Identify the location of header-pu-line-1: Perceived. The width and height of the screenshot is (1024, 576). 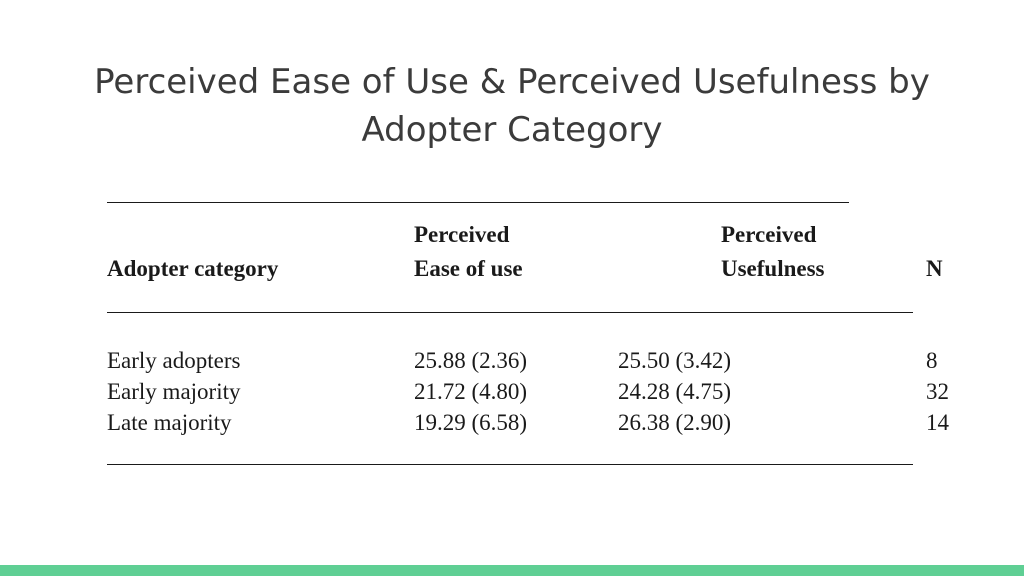
(769, 234).